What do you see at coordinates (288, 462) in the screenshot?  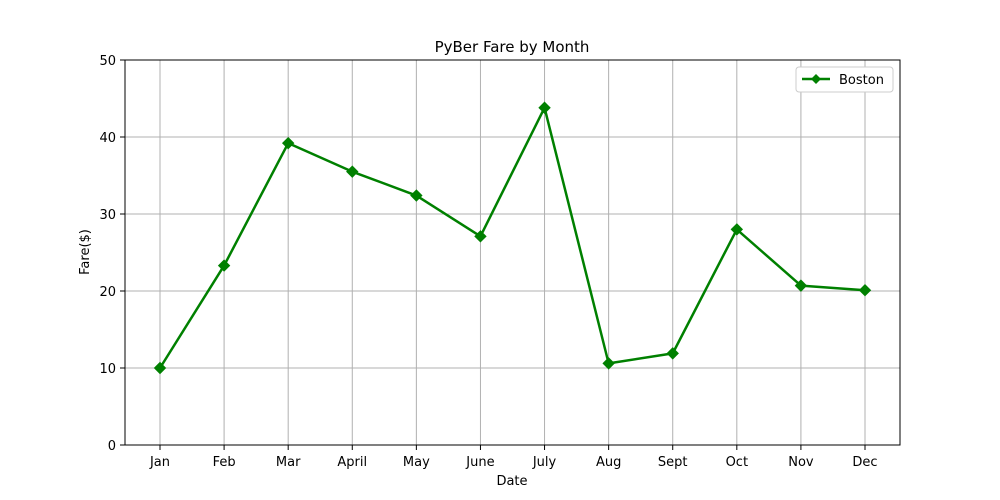 I see `x-tick-label: Mar` at bounding box center [288, 462].